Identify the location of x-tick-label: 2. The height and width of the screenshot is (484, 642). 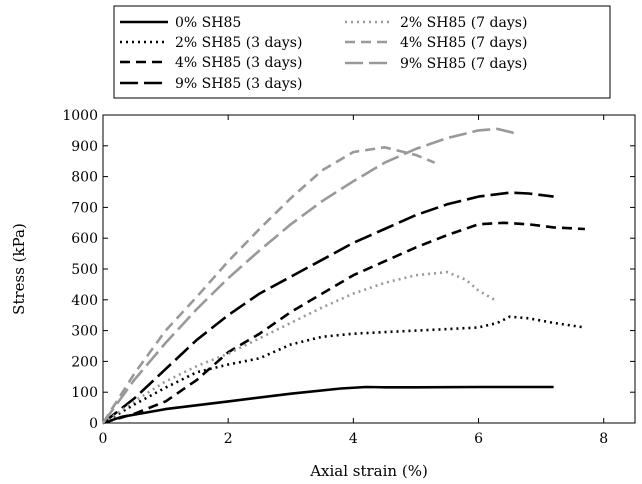
(228, 439).